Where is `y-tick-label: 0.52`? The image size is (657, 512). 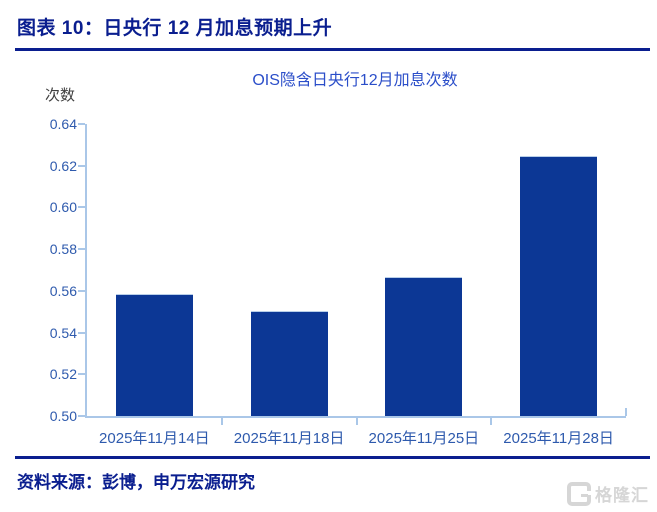 y-tick-label: 0.52 is located at coordinates (63, 374).